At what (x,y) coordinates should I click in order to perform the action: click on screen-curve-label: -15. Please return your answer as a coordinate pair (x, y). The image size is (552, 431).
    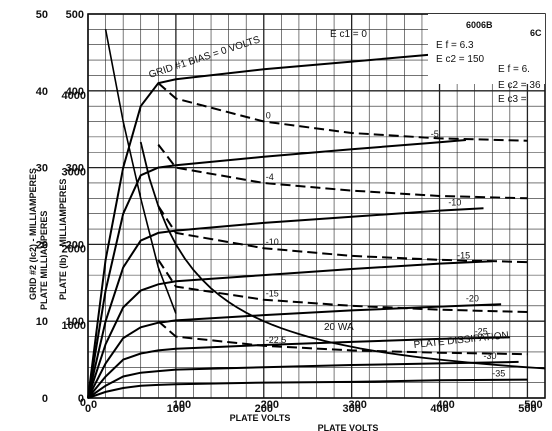
    Looking at the image, I should click on (272, 294).